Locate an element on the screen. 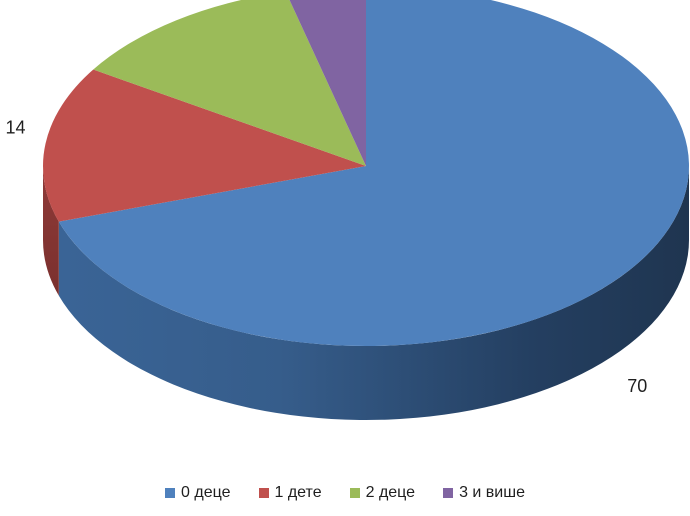 The image size is (690, 516). legend: 0 деце 1 дете 2 деце 3 и више is located at coordinates (345, 493).